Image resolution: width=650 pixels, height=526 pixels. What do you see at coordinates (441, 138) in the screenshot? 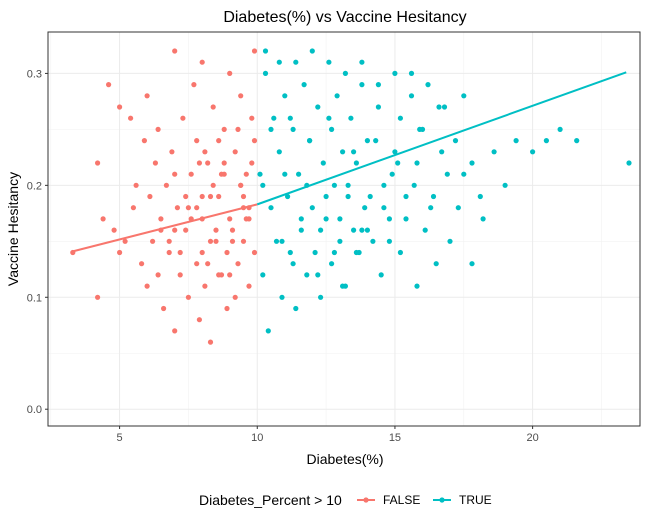
I see `trend-line-true` at bounding box center [441, 138].